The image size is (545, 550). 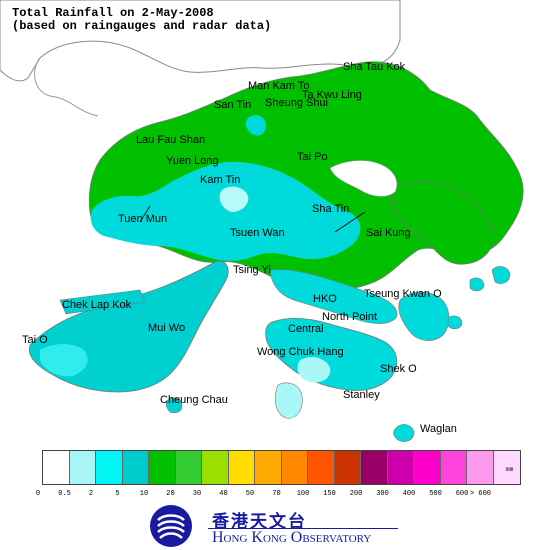 What do you see at coordinates (174, 405) in the screenshot?
I see `cheung-chau-island` at bounding box center [174, 405].